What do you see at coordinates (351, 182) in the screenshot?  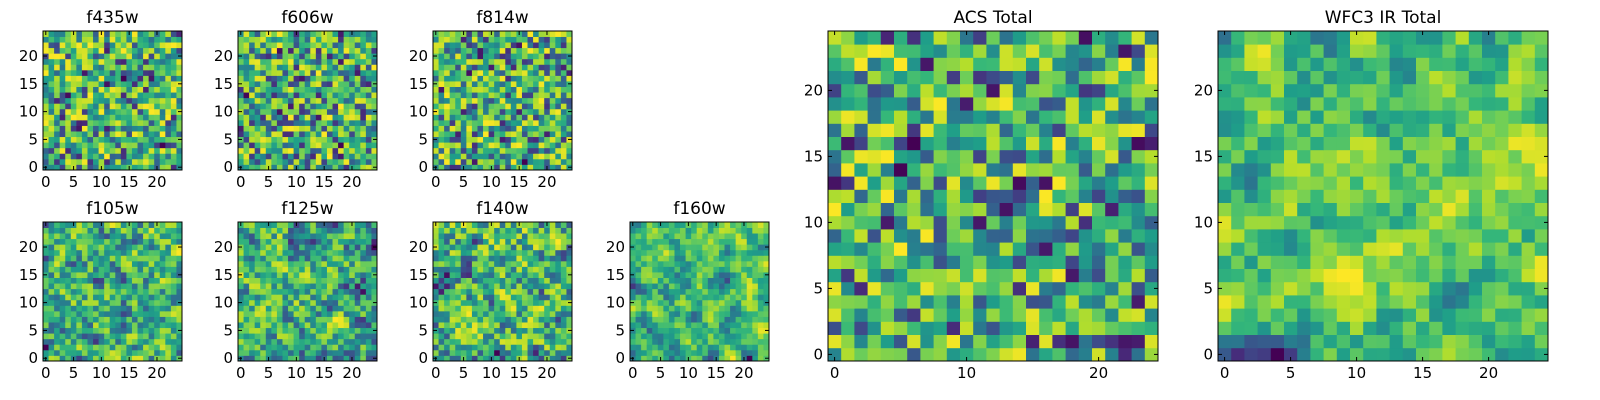 I see `x-tick-label: 20` at bounding box center [351, 182].